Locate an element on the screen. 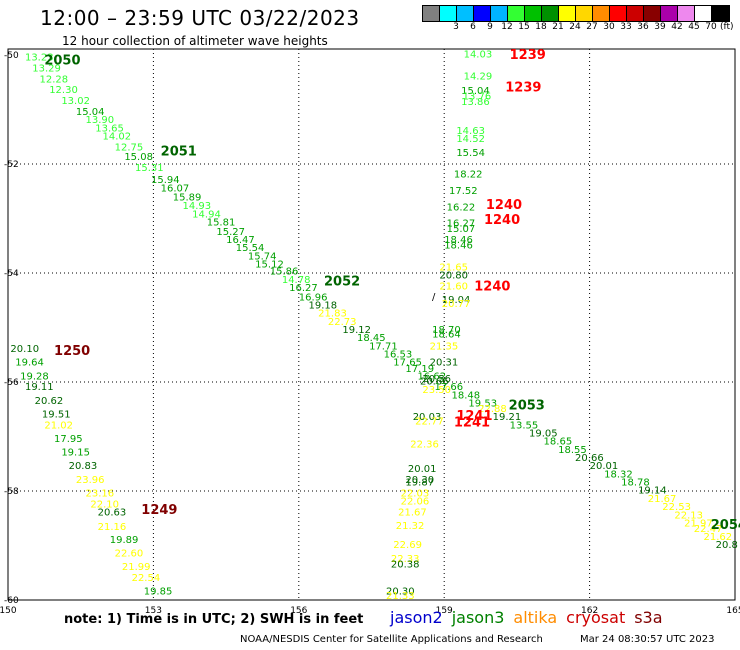  mark-glyph: / is located at coordinates (434, 297).